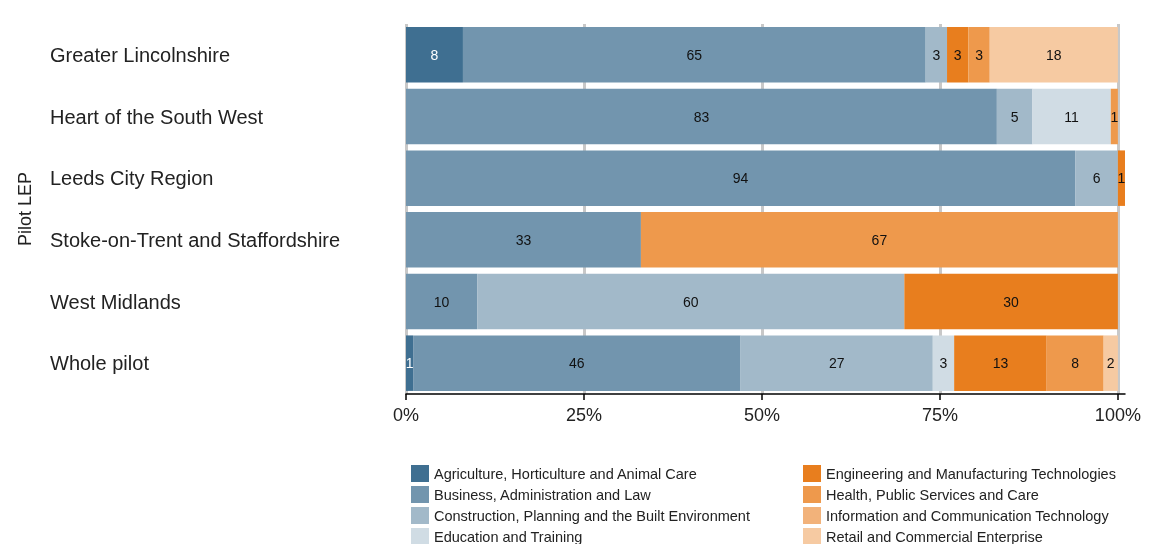 The height and width of the screenshot is (544, 1157). I want to click on data-label: 65, so click(694, 54).